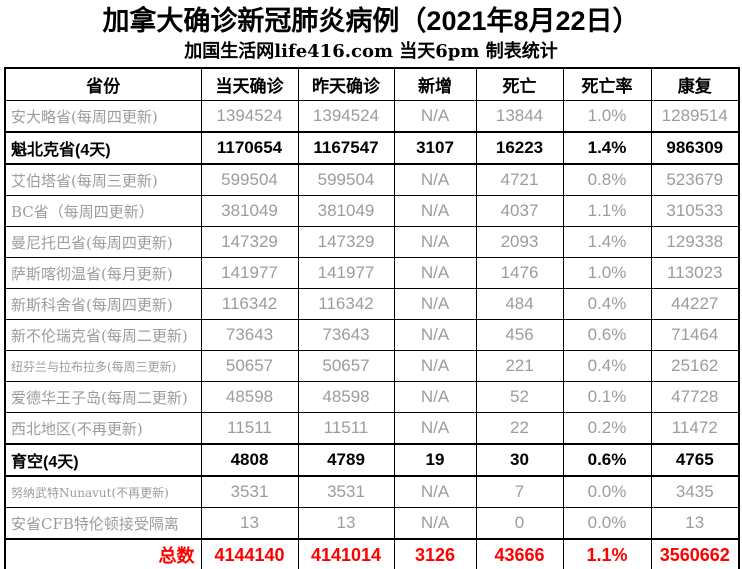 The height and width of the screenshot is (569, 742). Describe the element at coordinates (519, 397) in the screenshot. I see `cell-deaths: 52` at that location.